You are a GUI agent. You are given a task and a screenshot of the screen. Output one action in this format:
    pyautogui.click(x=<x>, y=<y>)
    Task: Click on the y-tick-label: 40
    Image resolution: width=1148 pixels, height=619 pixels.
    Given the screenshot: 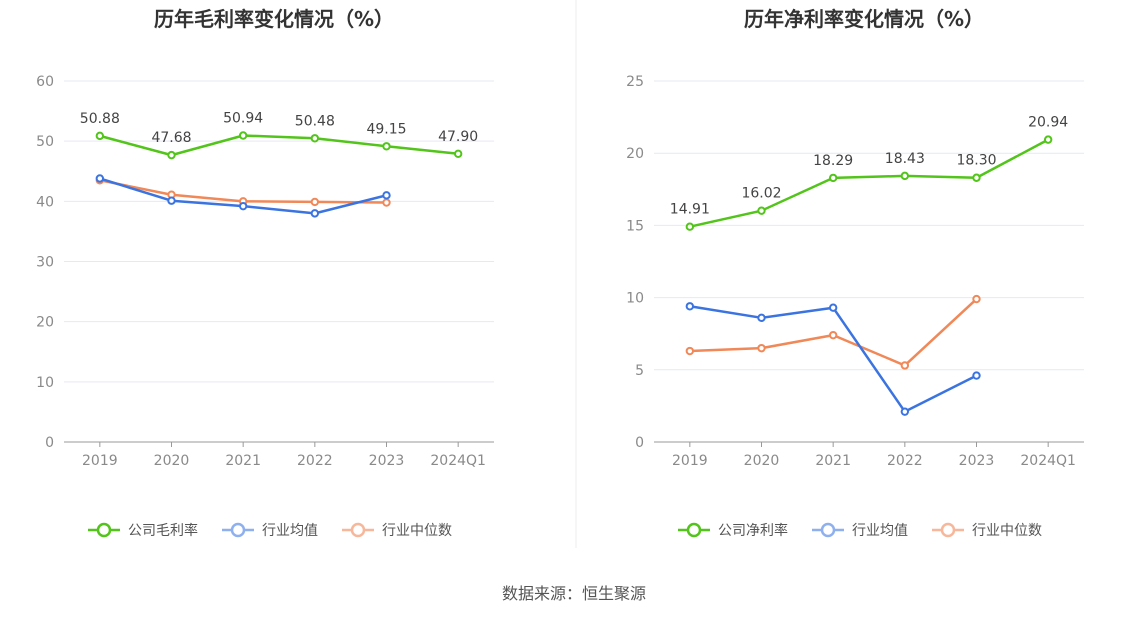 What is the action you would take?
    pyautogui.click(x=45, y=202)
    